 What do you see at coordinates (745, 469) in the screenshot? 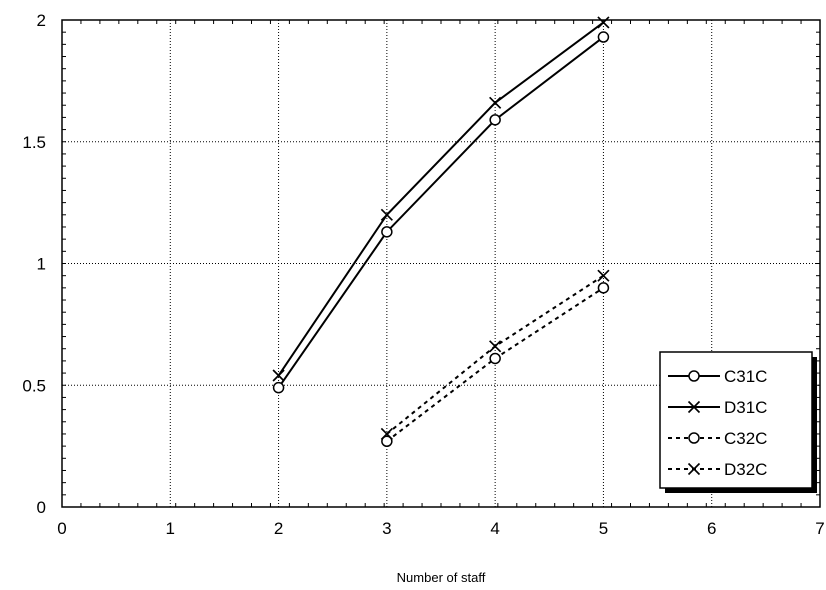
I see `legend-label: D32C` at bounding box center [745, 469].